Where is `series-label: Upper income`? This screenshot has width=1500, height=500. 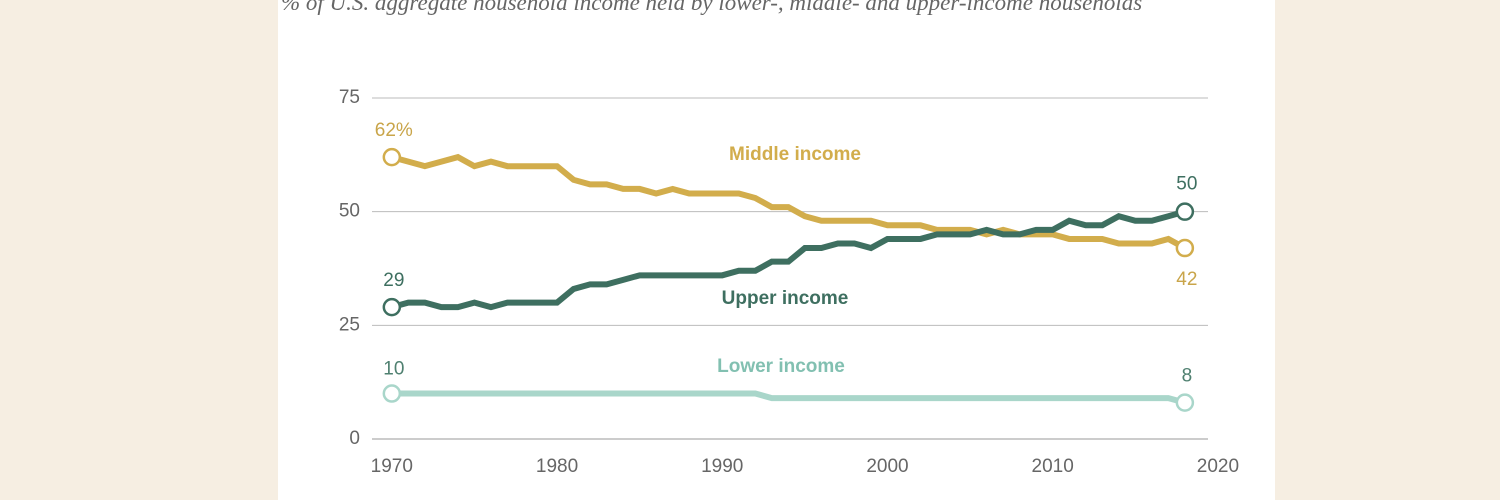
series-label: Upper income is located at coordinates (785, 298).